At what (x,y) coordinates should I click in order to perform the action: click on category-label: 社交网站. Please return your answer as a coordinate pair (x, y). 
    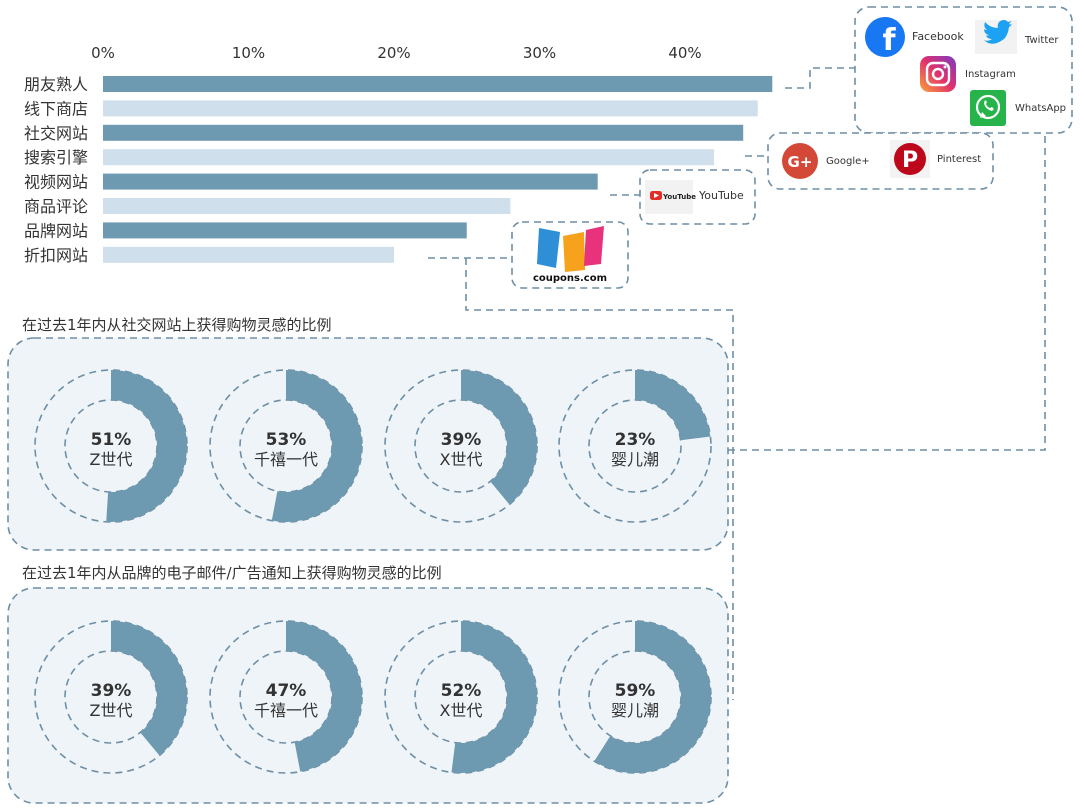
    Looking at the image, I should click on (56, 133).